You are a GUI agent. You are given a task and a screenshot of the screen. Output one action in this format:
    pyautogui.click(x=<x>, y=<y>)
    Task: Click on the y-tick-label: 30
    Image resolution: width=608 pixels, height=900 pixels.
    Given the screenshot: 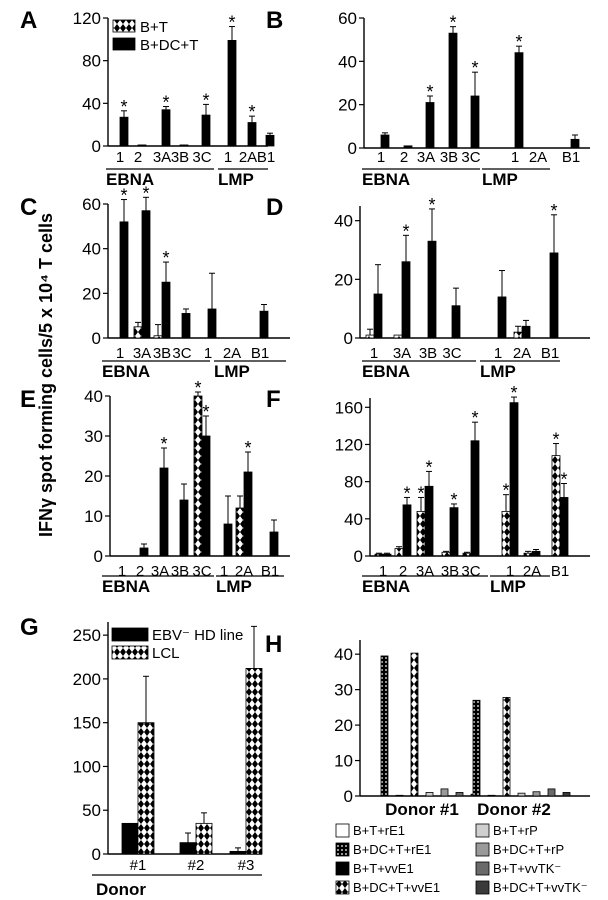 What is the action you would take?
    pyautogui.click(x=343, y=690)
    